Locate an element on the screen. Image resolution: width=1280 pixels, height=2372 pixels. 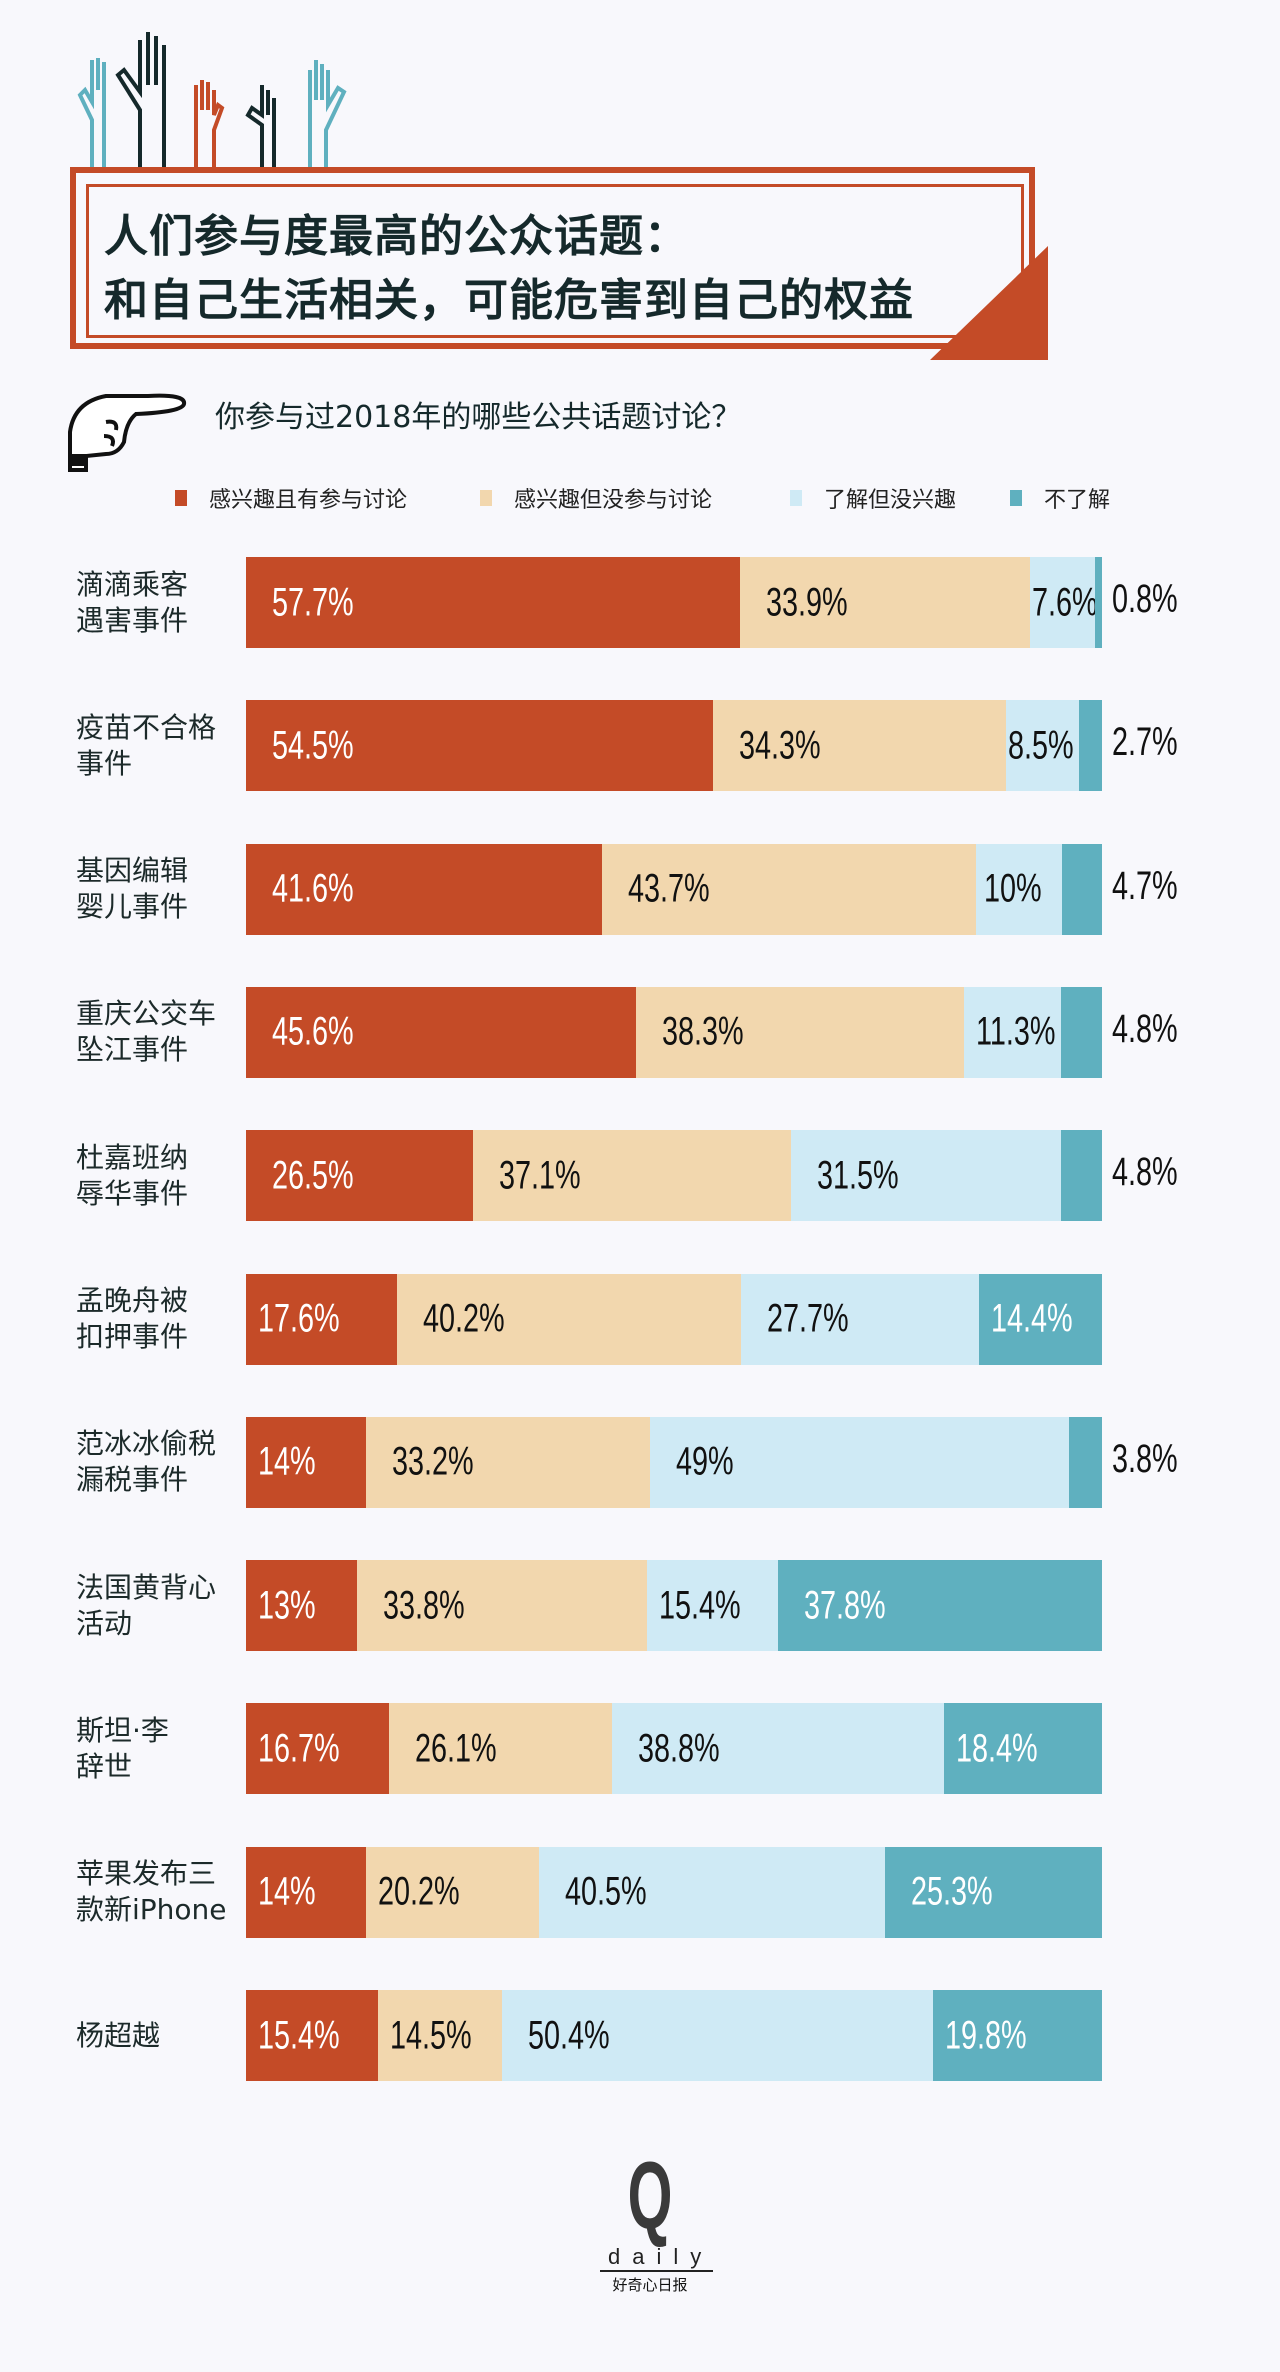
value-label: 2.7% is located at coordinates (1145, 742).